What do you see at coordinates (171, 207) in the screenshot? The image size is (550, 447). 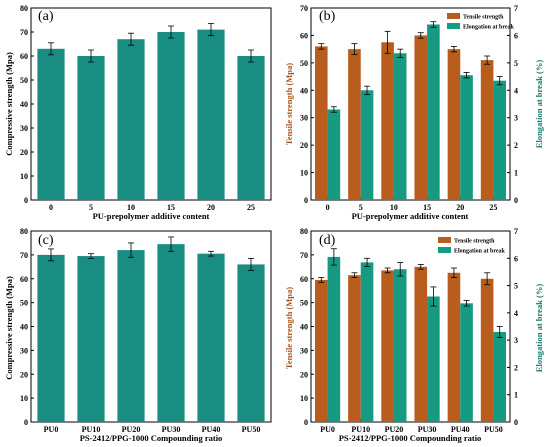 I see `panel-a-xtick-label: 15` at bounding box center [171, 207].